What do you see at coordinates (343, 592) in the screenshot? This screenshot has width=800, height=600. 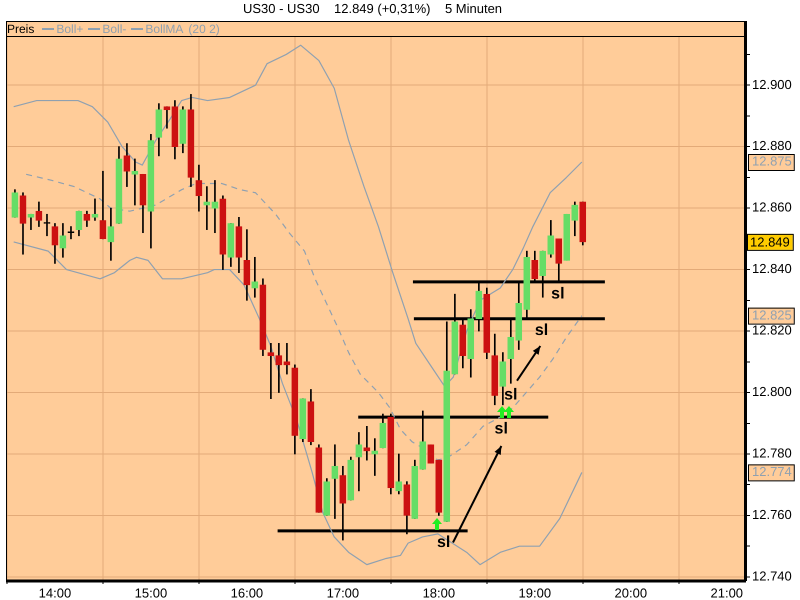 I see `x-tick-label: 17:00` at bounding box center [343, 592].